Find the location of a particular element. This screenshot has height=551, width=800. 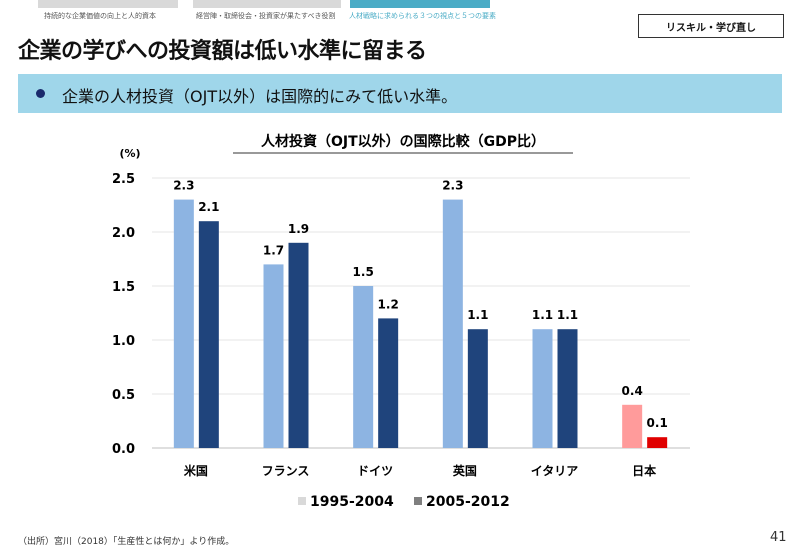

x-tick-label: フランス is located at coordinates (286, 471).